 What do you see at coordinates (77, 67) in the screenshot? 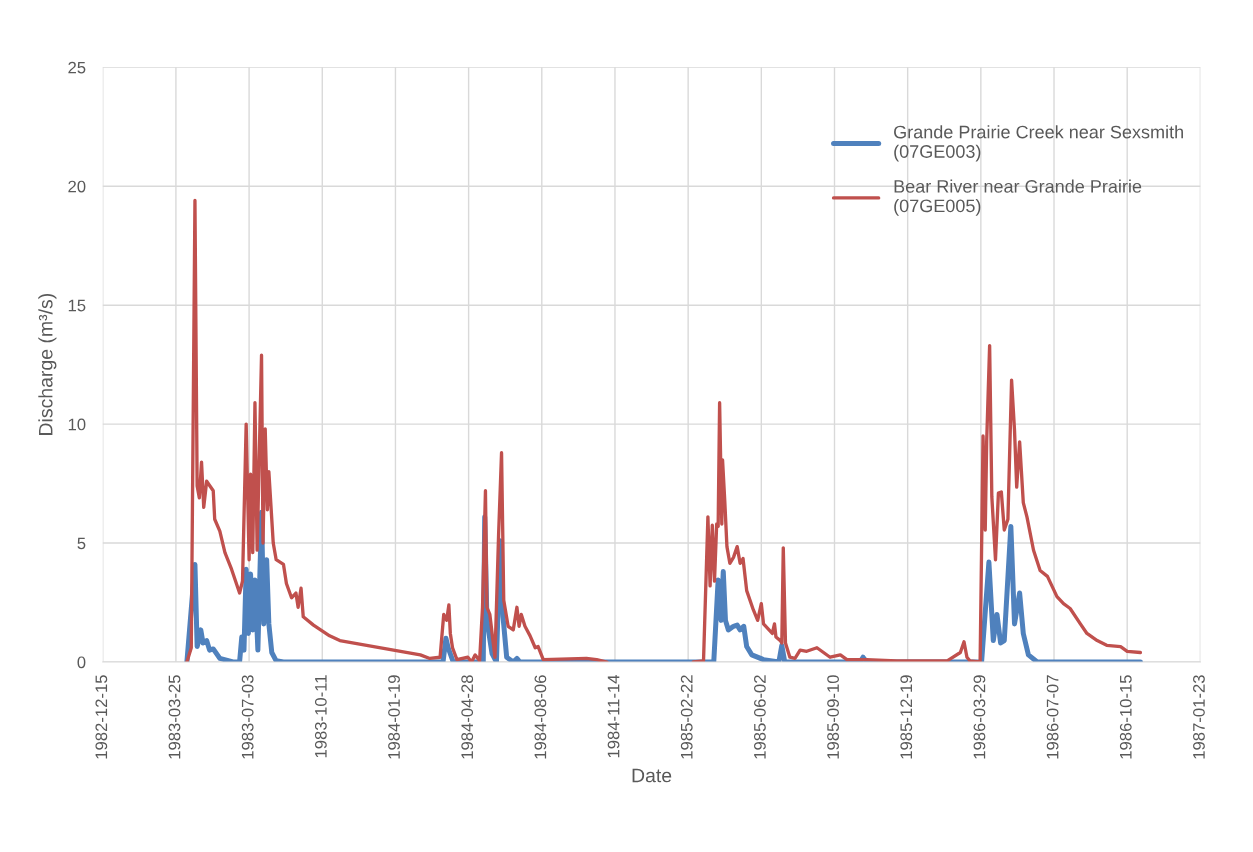
I see `y-tick-label: 25` at bounding box center [77, 67].